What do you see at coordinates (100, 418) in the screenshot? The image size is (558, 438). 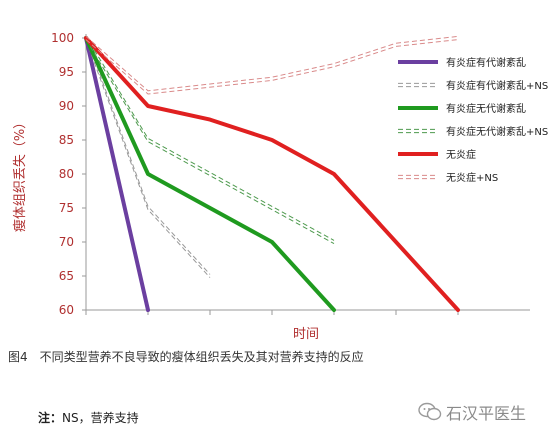 I see `footnote-text: NS，营养支持` at bounding box center [100, 418].